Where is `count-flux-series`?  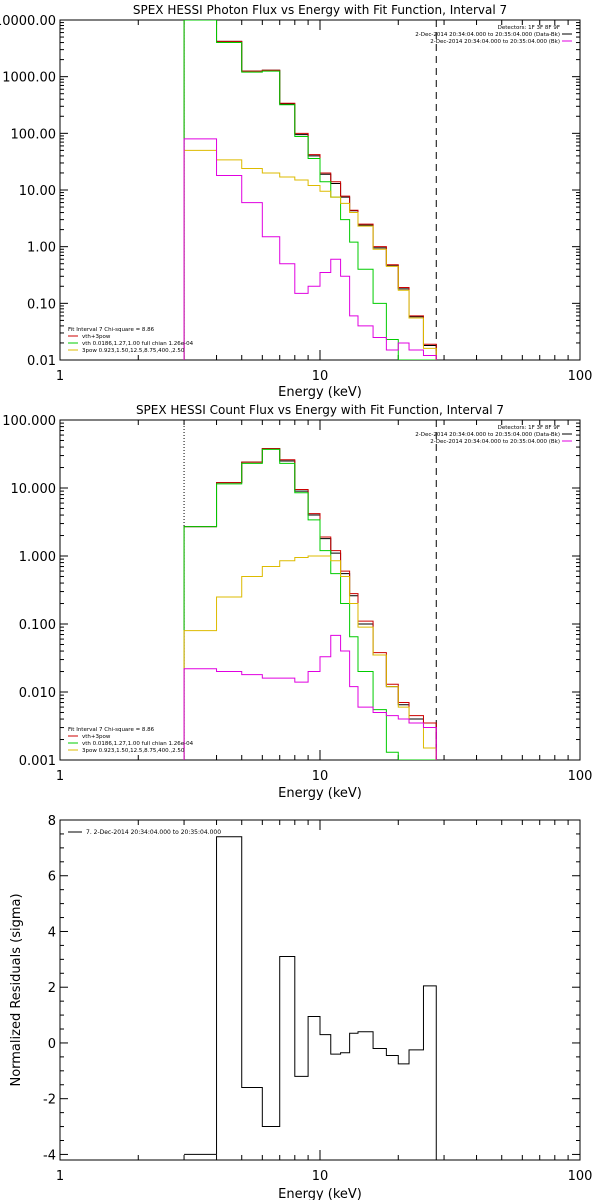 count-flux-series is located at coordinates (310, 604).